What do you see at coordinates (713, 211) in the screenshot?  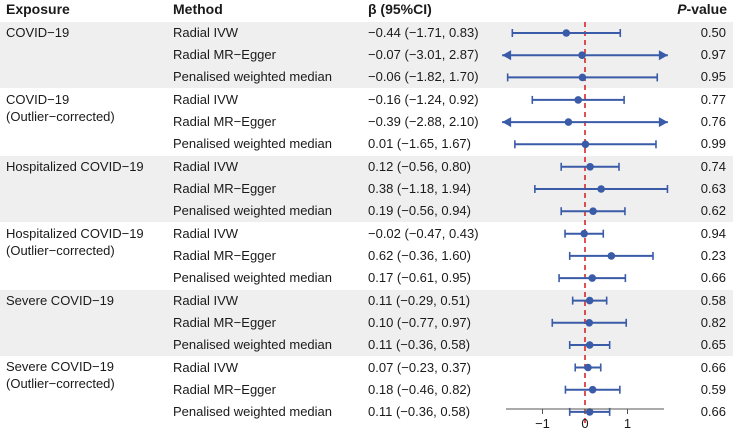 I see `p-value-cell: 0.62` at bounding box center [713, 211].